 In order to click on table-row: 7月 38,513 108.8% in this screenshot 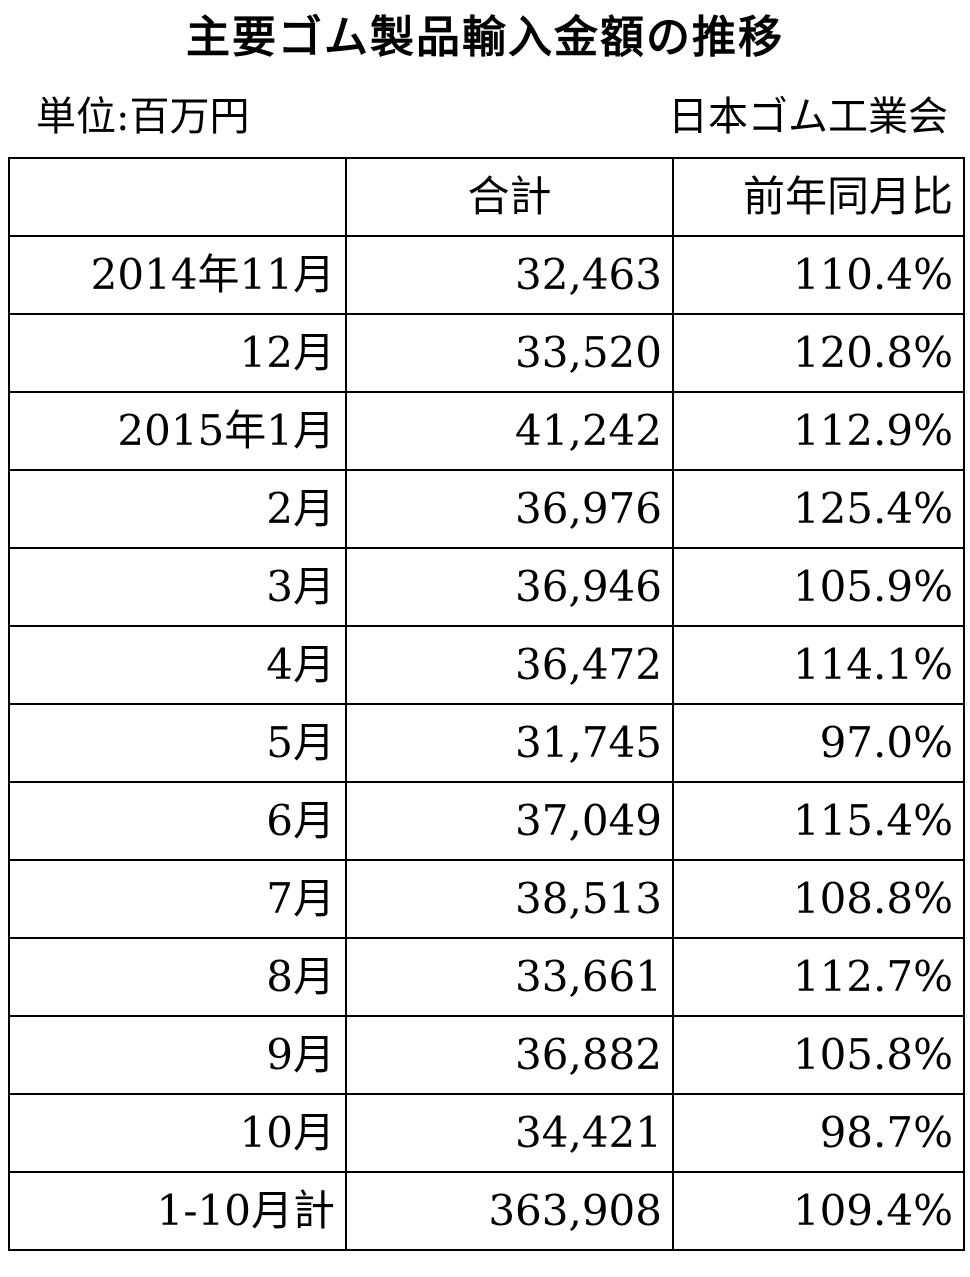, I will do `click(486, 899)`.